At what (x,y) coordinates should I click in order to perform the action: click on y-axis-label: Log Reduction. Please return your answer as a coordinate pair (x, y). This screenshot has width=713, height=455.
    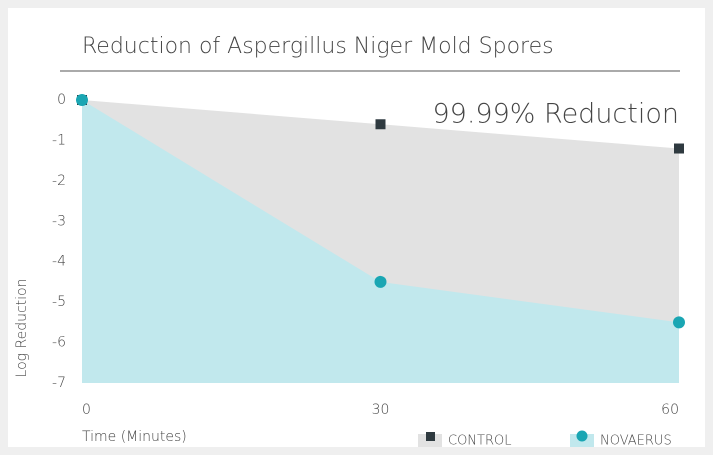
    Looking at the image, I should click on (22, 328).